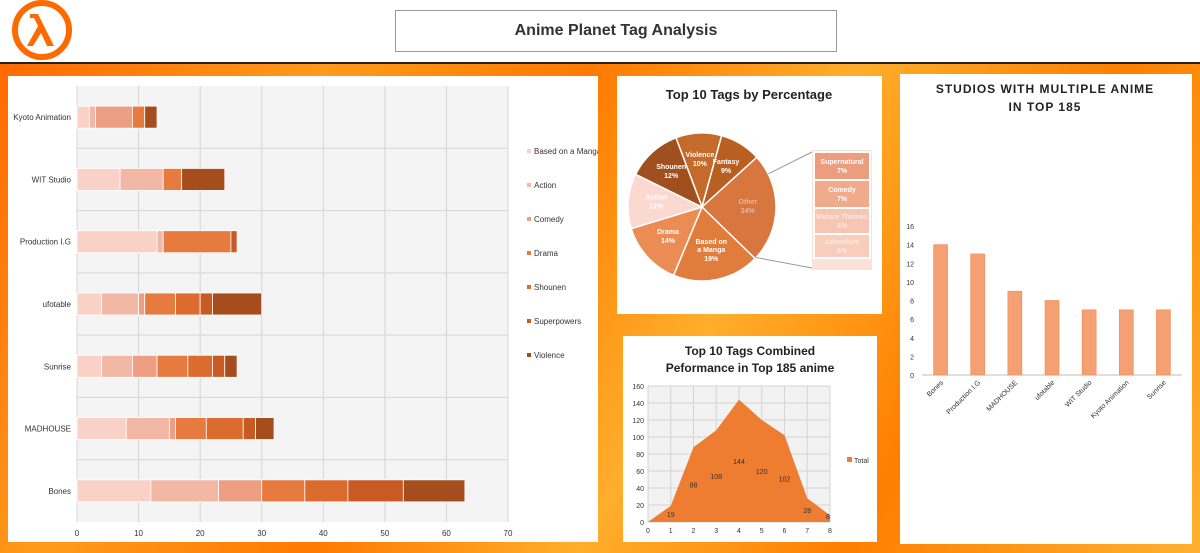 This screenshot has width=1200, height=553. What do you see at coordinates (638, 404) in the screenshot?
I see `y-tick-label: 140` at bounding box center [638, 404].